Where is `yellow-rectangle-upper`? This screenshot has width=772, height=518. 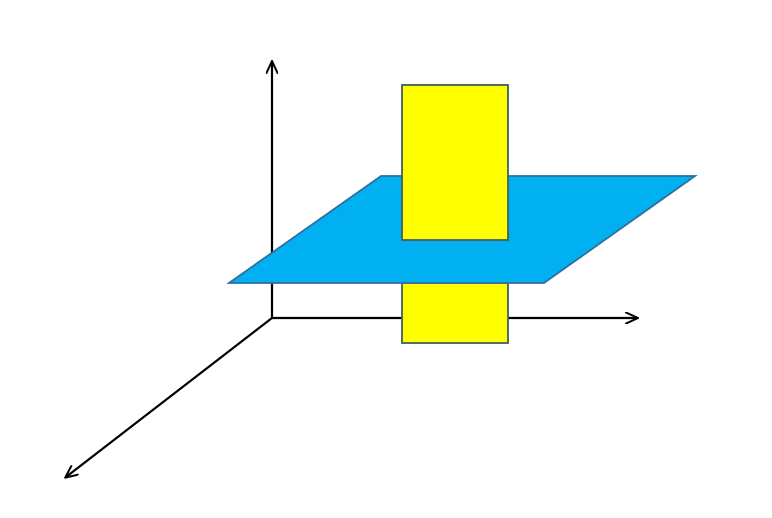
yellow-rectangle-upper is located at coordinates (455, 162).